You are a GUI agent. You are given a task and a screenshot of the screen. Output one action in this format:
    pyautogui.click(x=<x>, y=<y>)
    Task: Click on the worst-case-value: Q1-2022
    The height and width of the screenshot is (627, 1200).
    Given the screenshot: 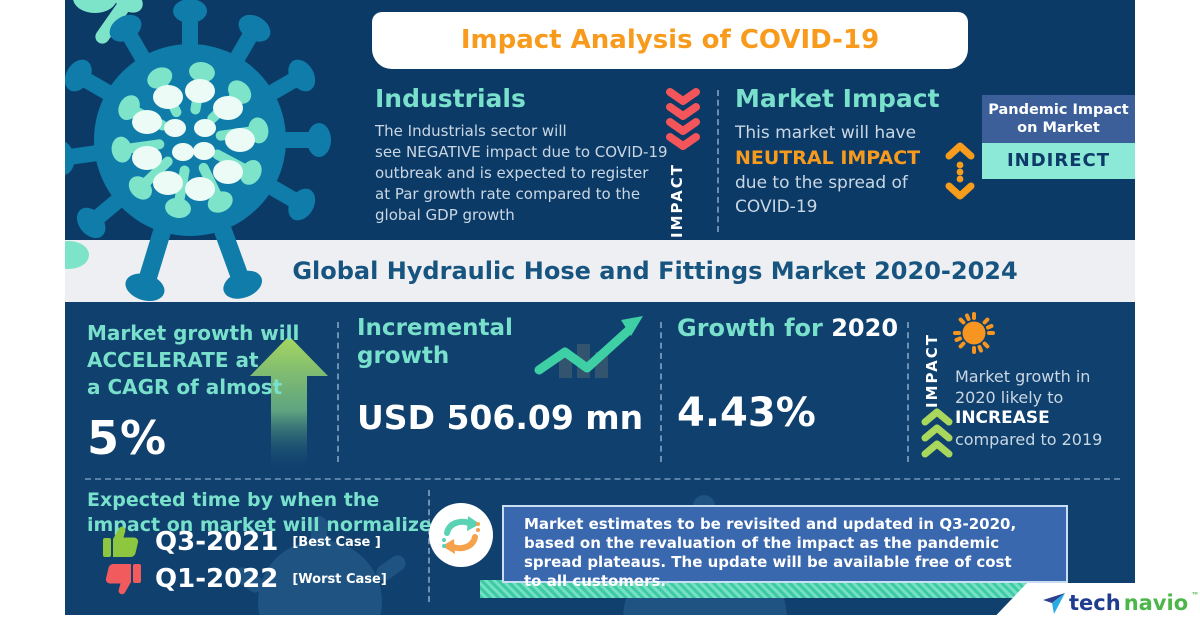 What is the action you would take?
    pyautogui.click(x=217, y=579)
    